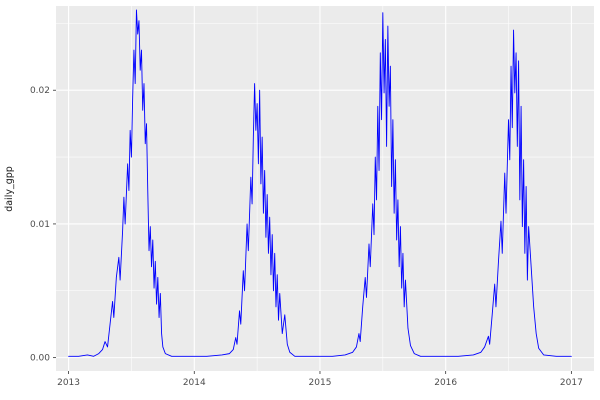  Describe the element at coordinates (40, 359) in the screenshot. I see `y-tick-label: 0.00` at that location.